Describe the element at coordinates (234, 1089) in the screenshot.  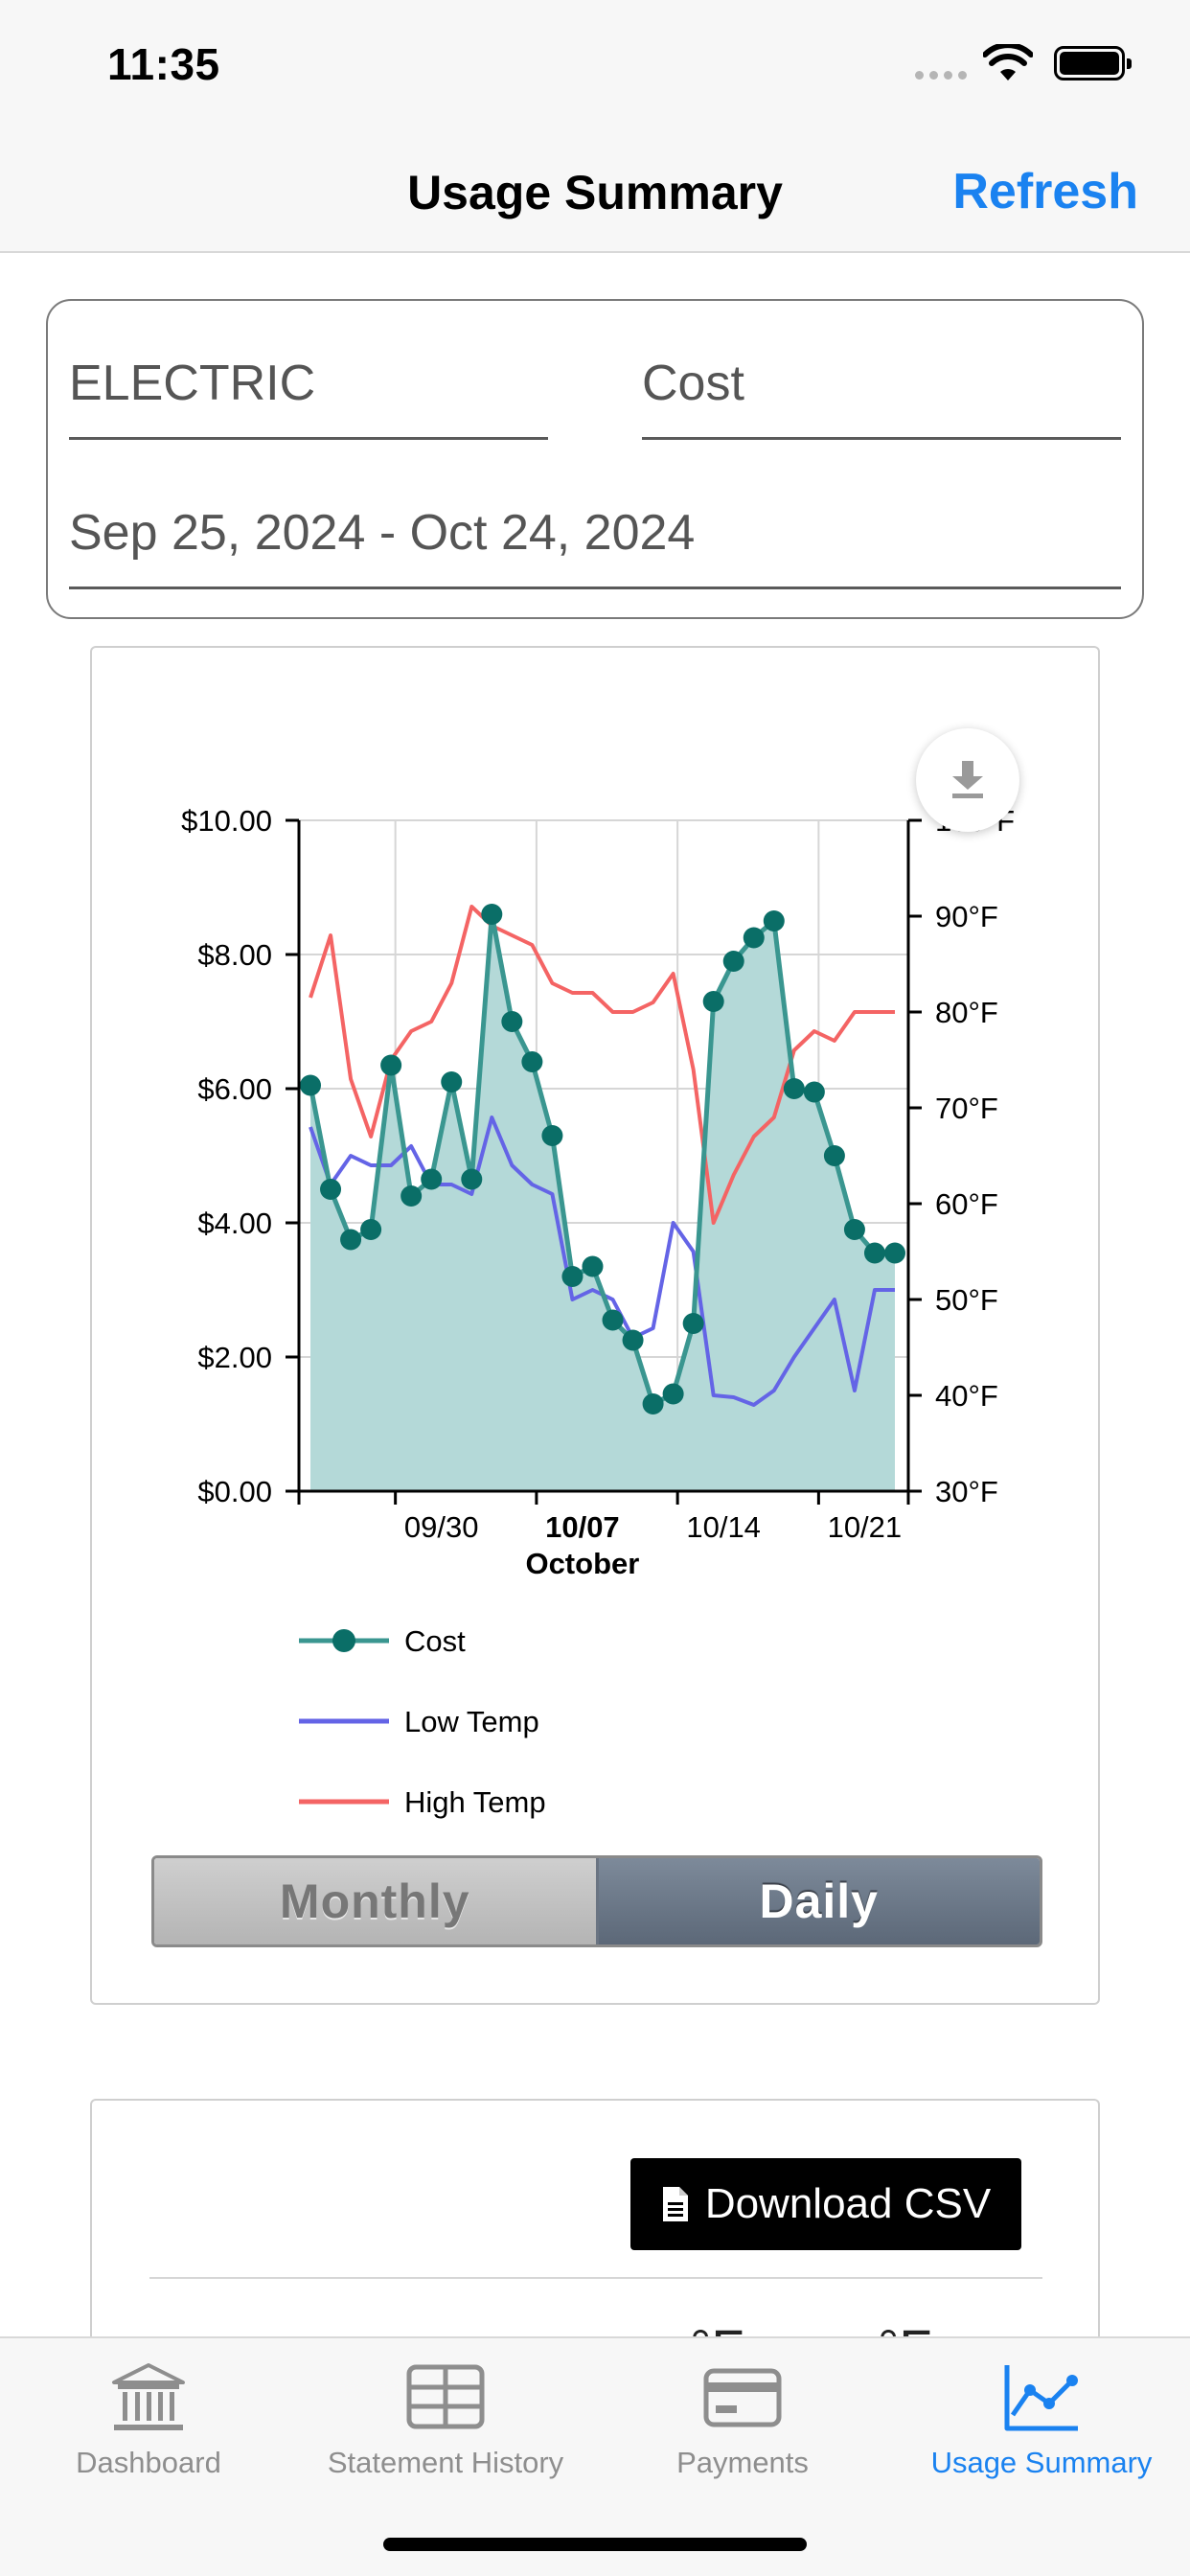
I see `y-left-tick-label: $6.00` at that location.